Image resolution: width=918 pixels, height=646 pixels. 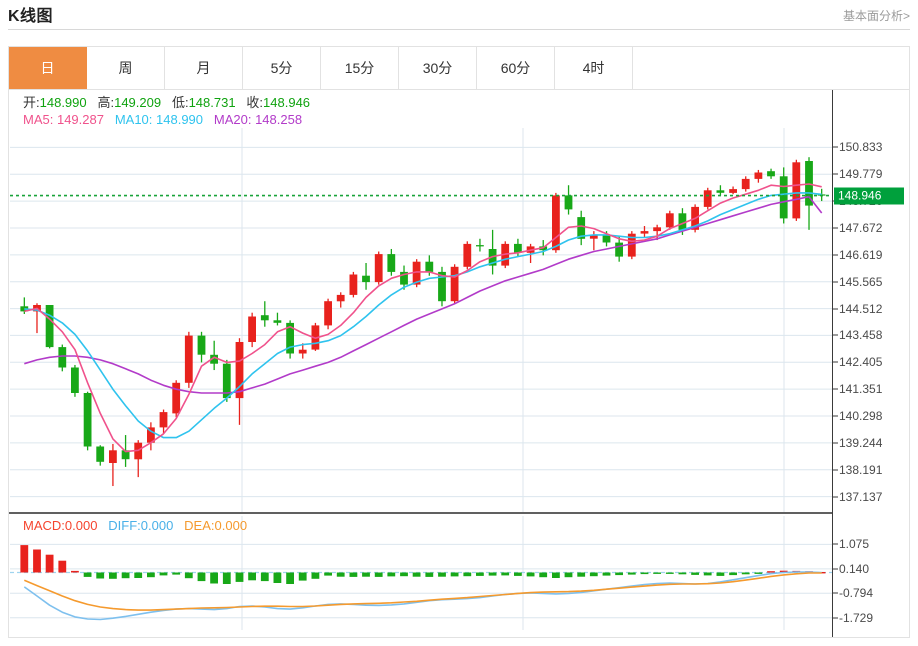 I want to click on tab-6: 60分, so click(x=516, y=68).